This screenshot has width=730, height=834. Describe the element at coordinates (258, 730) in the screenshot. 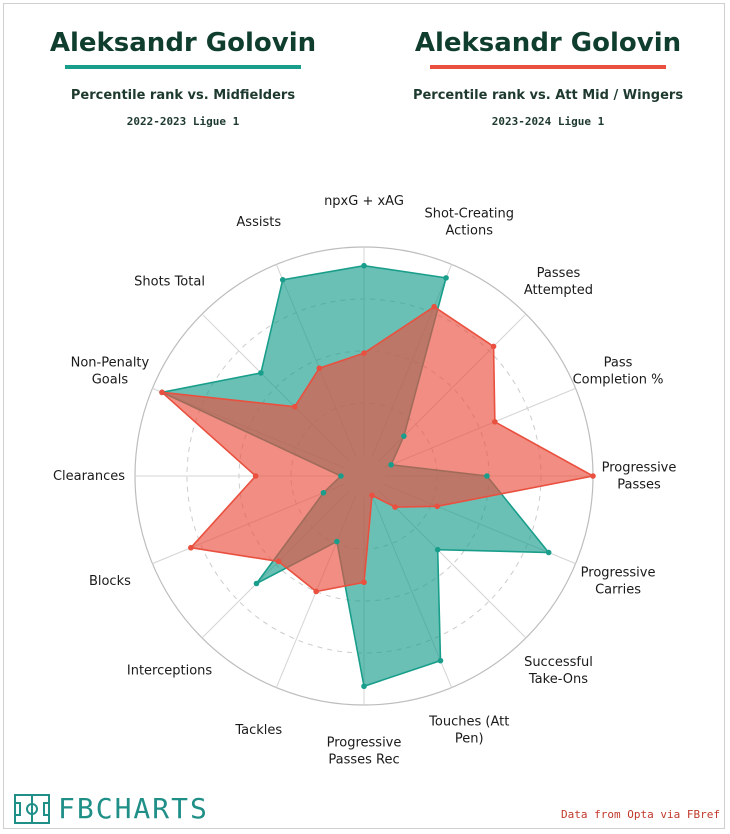

I see `axis-label: Tackles` at that location.